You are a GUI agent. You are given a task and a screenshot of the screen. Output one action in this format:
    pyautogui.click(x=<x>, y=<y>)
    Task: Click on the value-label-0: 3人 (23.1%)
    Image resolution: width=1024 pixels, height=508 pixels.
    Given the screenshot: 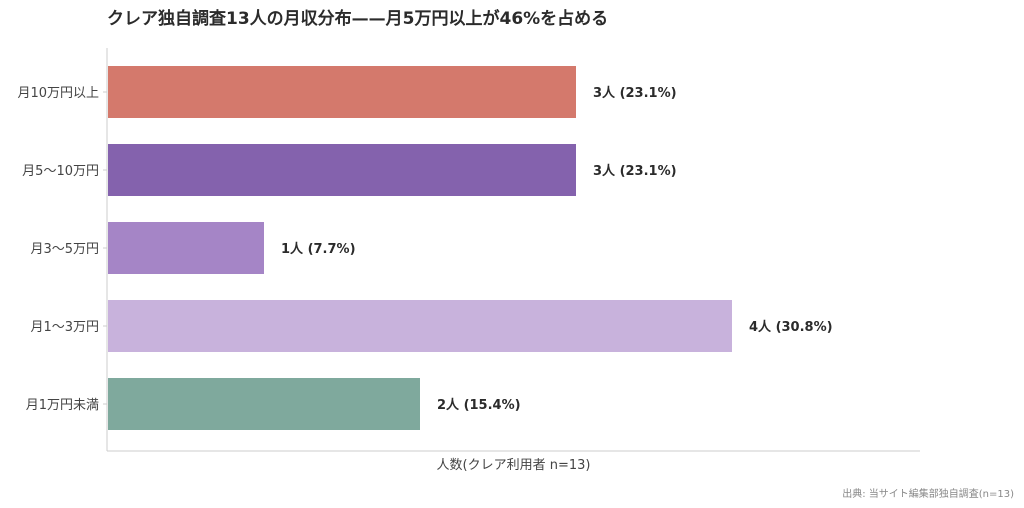 What is the action you would take?
    pyautogui.click(x=635, y=93)
    